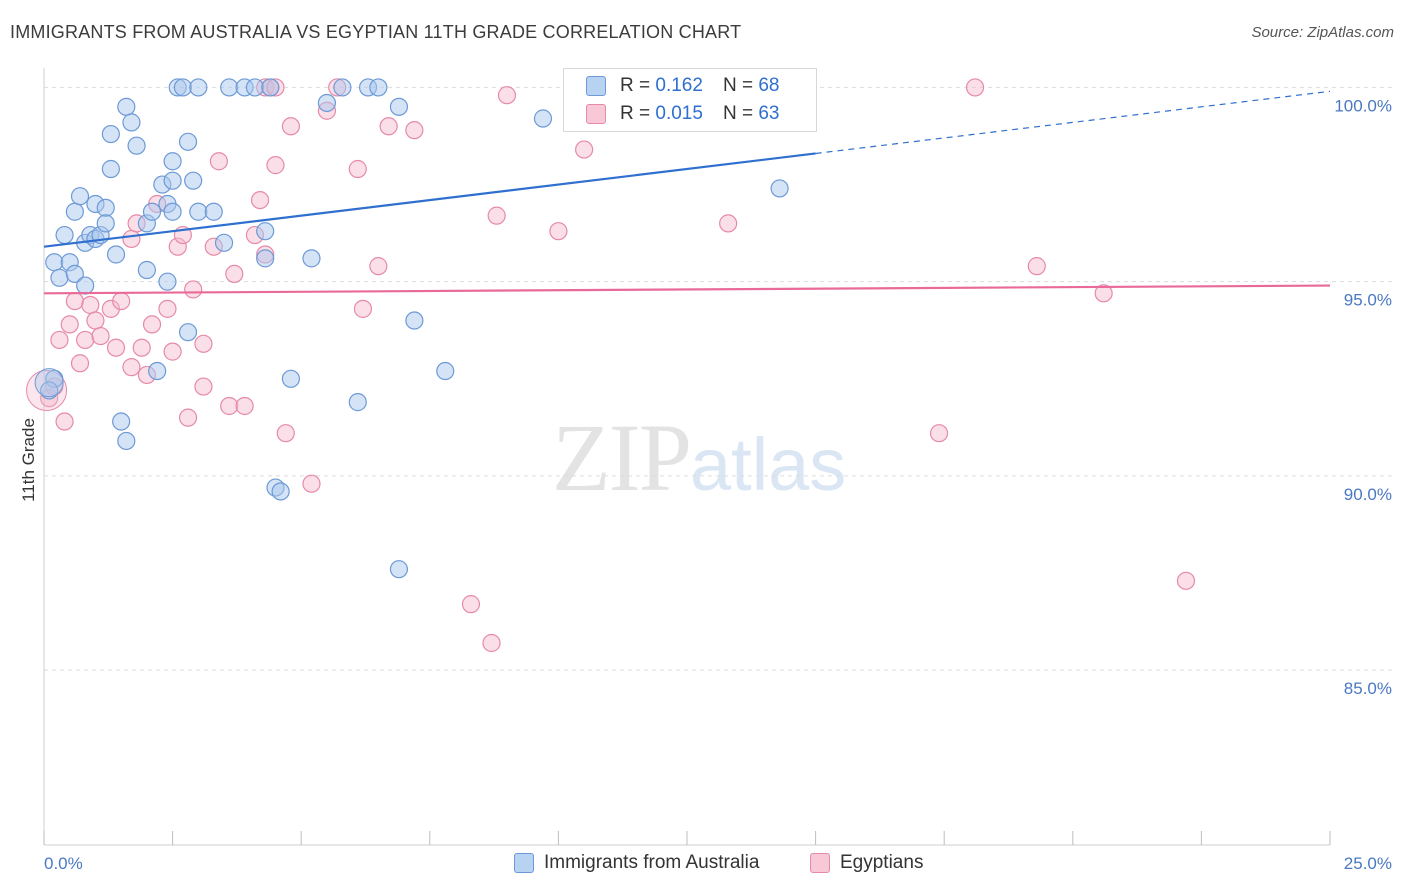 Image resolution: width=1406 pixels, height=892 pixels. I want to click on legend-n-value: 68, so click(769, 85).